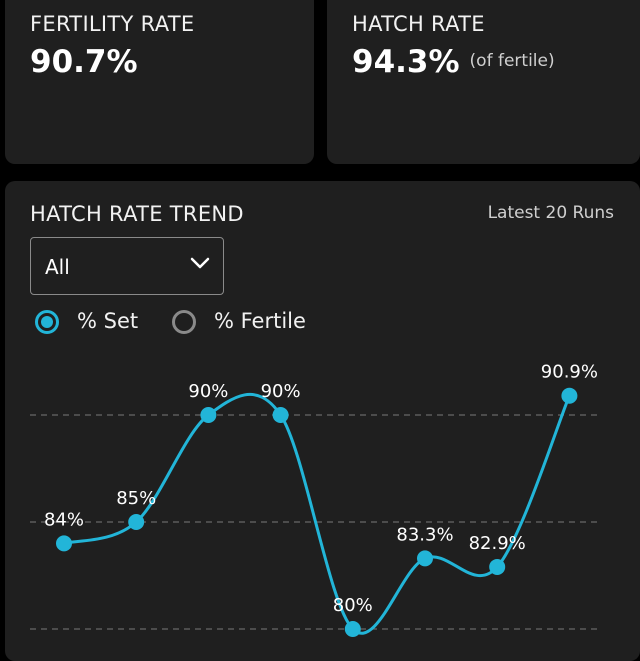  What do you see at coordinates (569, 372) in the screenshot?
I see `data-label: 90.9%` at bounding box center [569, 372].